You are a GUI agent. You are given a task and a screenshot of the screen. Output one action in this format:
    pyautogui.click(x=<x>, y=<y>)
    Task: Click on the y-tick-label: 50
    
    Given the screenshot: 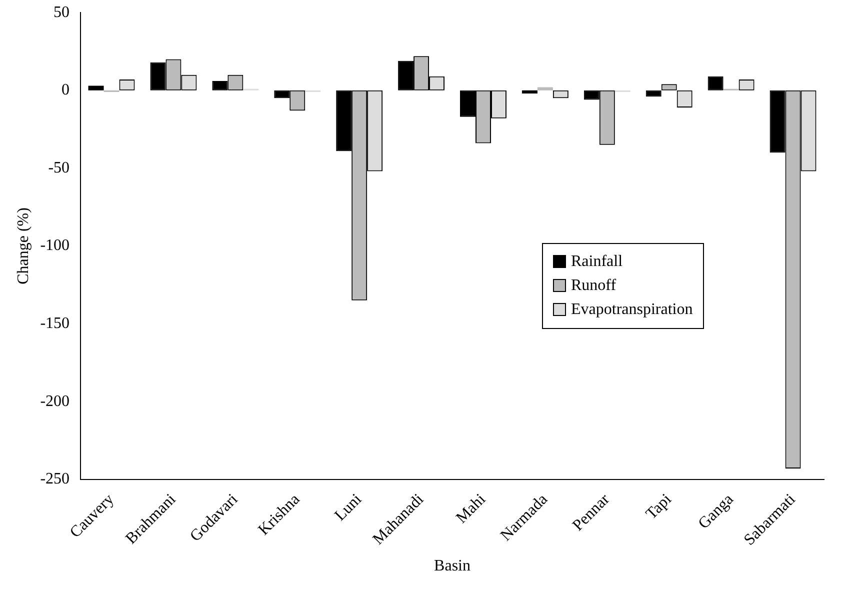 What is the action you would take?
    pyautogui.click(x=62, y=12)
    